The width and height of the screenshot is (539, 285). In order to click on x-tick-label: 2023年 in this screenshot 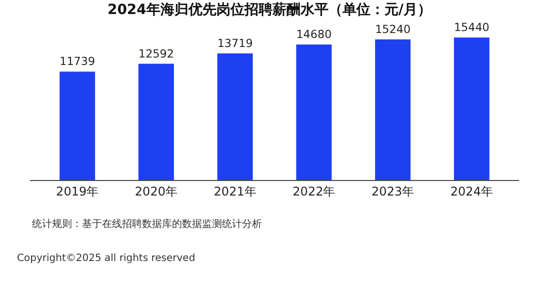, I will do `click(393, 191)`.